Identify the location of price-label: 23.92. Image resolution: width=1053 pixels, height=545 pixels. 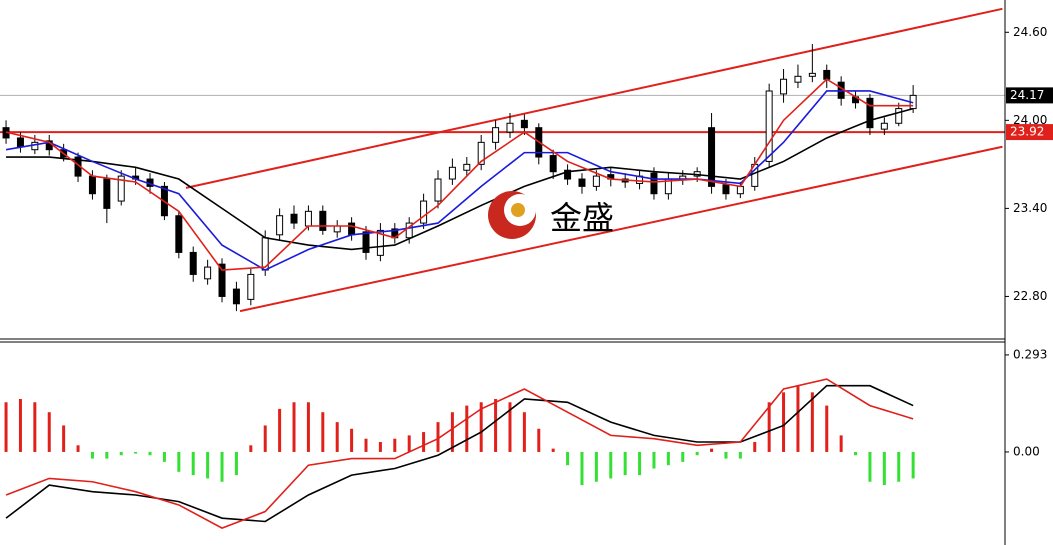
(1027, 132).